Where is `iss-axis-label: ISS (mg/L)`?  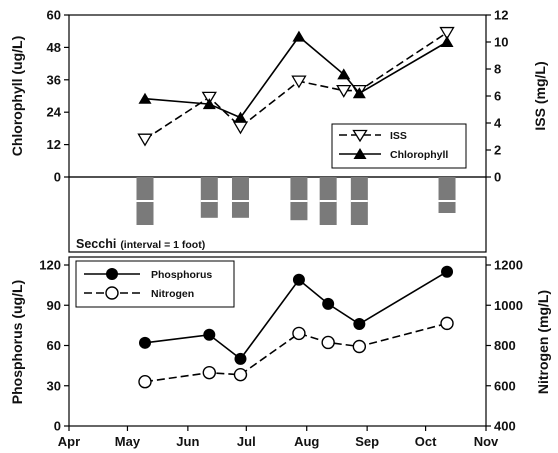
iss-axis-label: ISS (mg/L) is located at coordinates (540, 95).